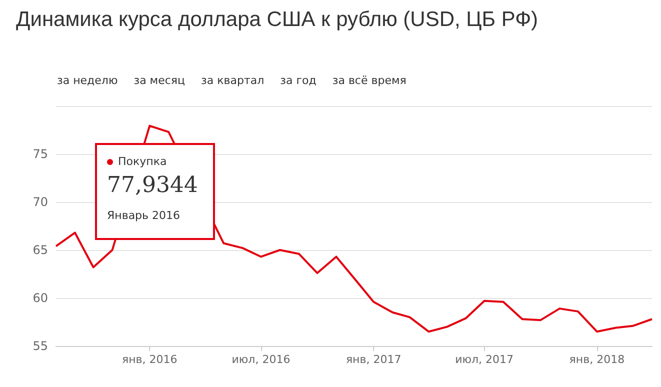  Describe the element at coordinates (150, 359) in the screenshot. I see `x-tick-label: янв, 2016` at that location.